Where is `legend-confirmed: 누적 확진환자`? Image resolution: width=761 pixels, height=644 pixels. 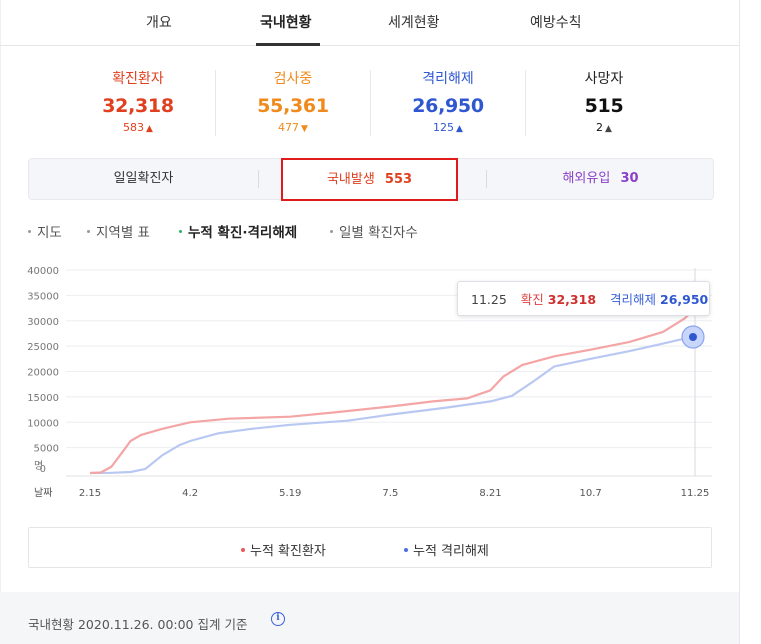 legend-confirmed: 누적 확진환자 is located at coordinates (283, 549).